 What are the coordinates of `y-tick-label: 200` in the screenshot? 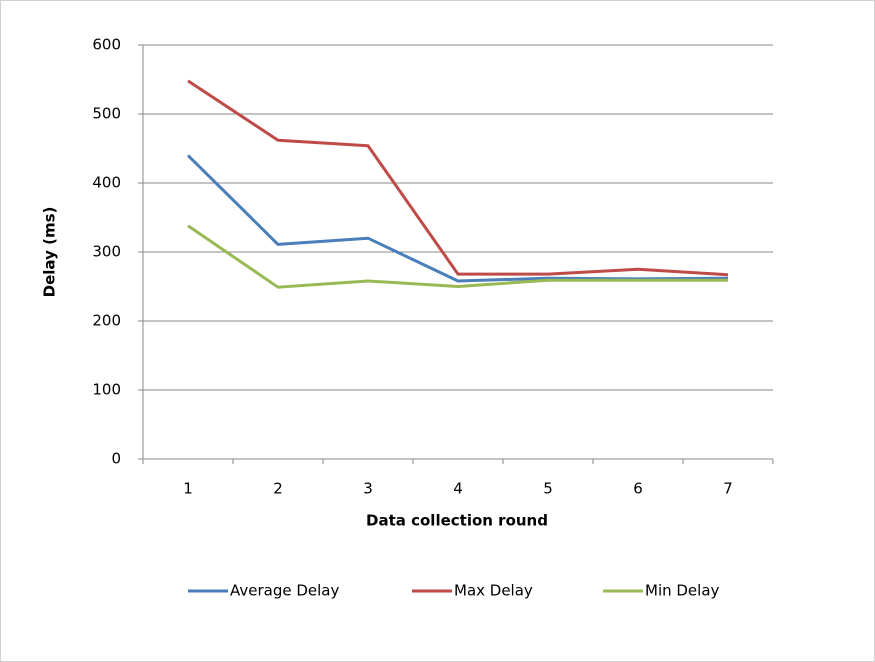 It's located at (106, 321).